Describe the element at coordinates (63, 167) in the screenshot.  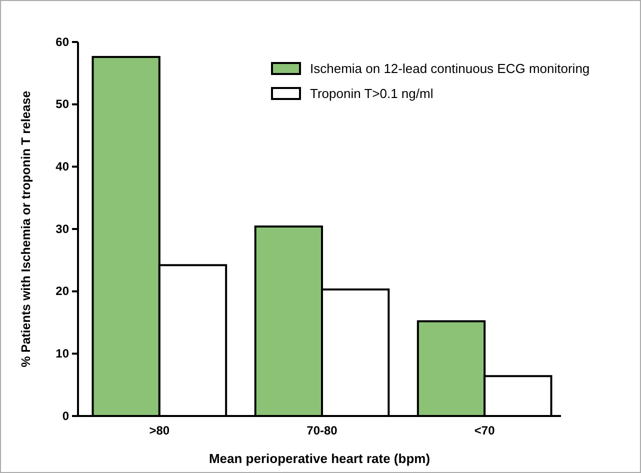
I see `y-tick-label: 40` at that location.